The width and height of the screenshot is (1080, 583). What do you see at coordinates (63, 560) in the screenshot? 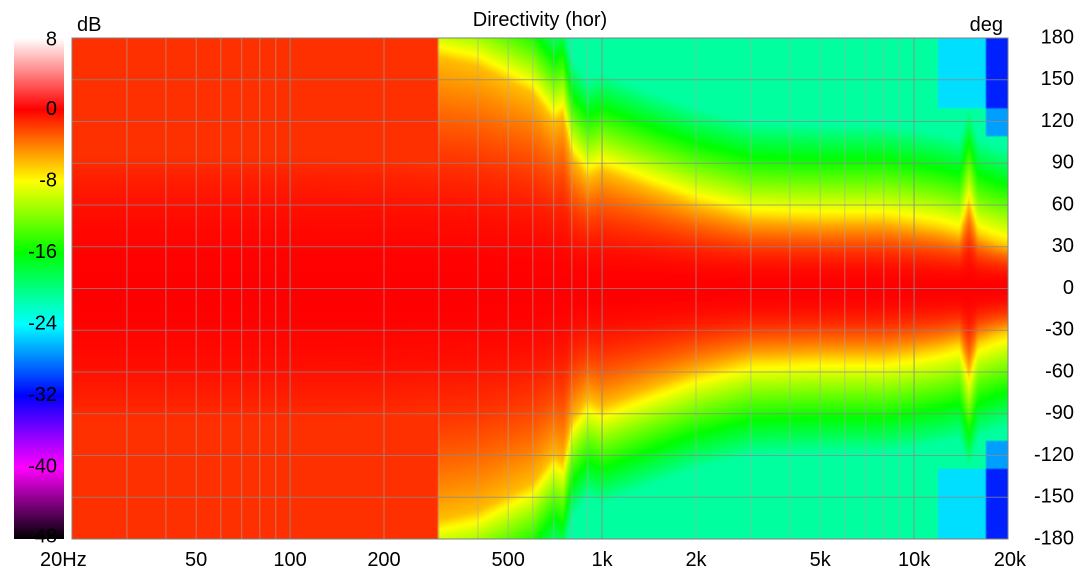
I see `x-axis-tick-label: 20Hz` at bounding box center [63, 560].